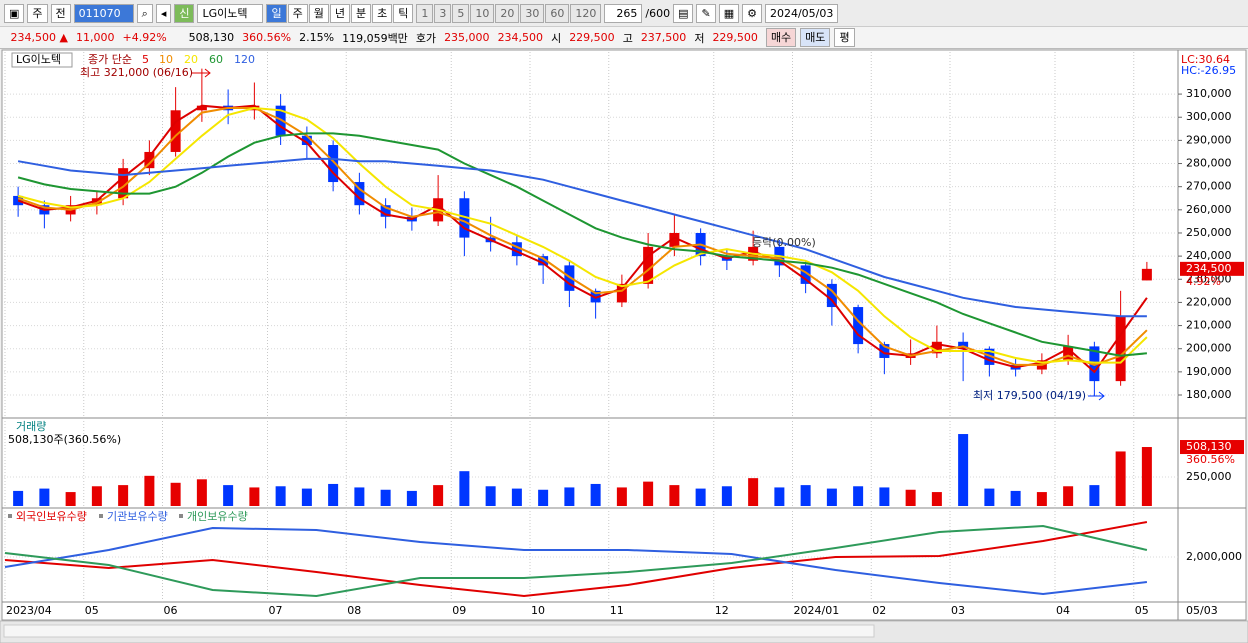  I want to click on sound-button: ◂, so click(163, 13).